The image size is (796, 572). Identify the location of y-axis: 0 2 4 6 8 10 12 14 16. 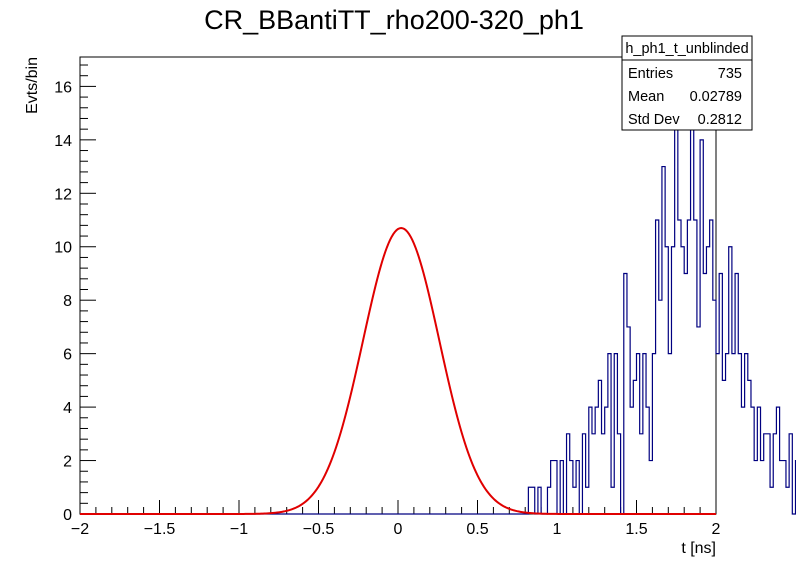
(75, 294).